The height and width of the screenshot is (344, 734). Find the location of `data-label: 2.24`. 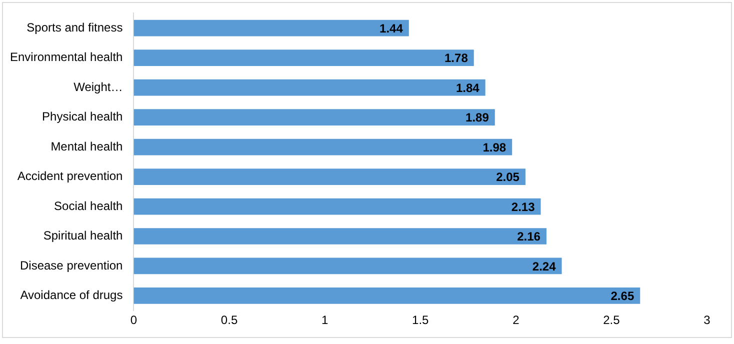

data-label: 2.24 is located at coordinates (544, 266).